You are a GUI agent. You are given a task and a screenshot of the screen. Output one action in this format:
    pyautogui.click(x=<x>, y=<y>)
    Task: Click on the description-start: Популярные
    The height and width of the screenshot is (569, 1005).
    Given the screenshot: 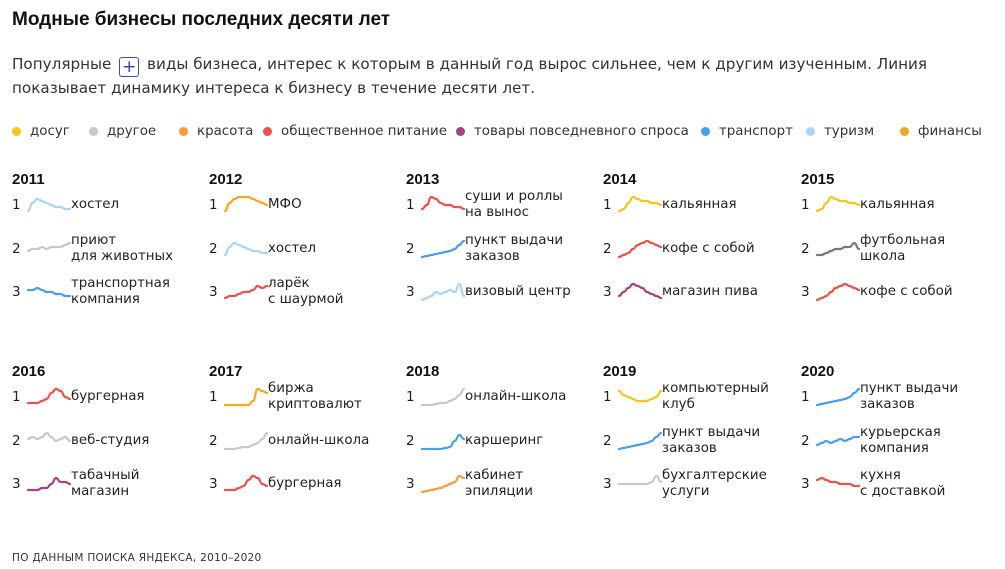 What is the action you would take?
    pyautogui.click(x=62, y=64)
    